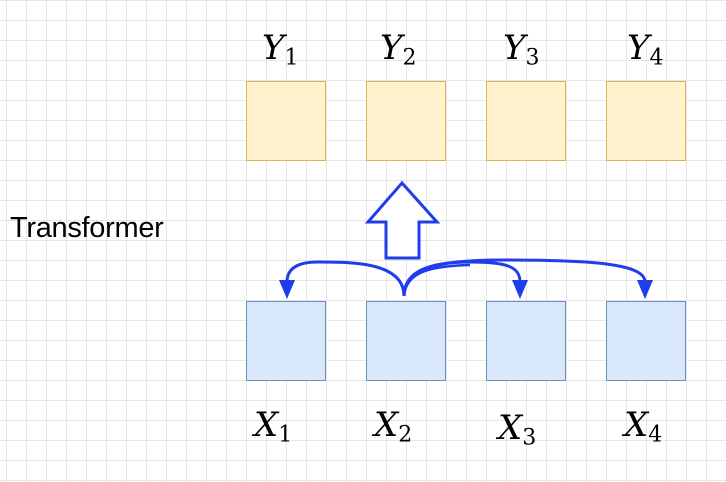  I want to click on input-box-x2, so click(406, 341).